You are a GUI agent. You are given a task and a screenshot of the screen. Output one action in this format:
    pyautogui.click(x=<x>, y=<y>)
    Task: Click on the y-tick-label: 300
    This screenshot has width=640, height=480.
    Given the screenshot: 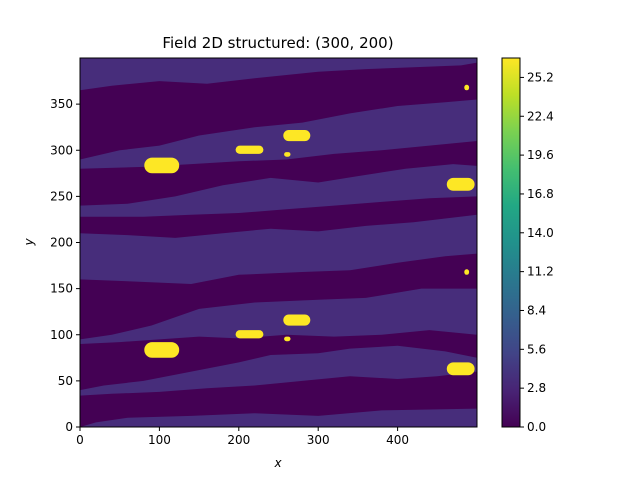 What is the action you would take?
    pyautogui.click(x=61, y=150)
    